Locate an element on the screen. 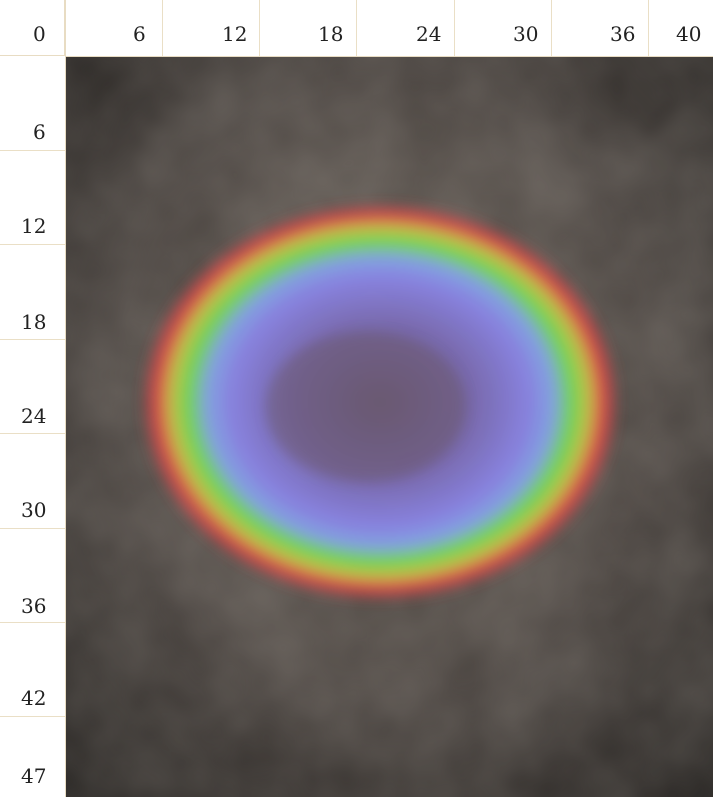 The image size is (713, 797). left-ruler-label: 12 is located at coordinates (34, 226).